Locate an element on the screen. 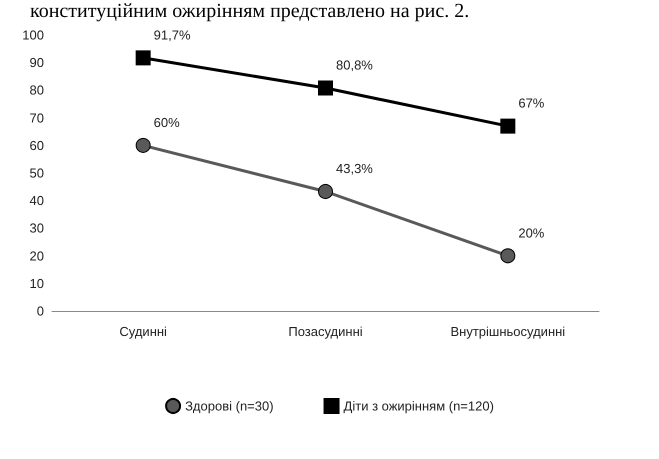  y-tick-label: 100 is located at coordinates (33, 35).